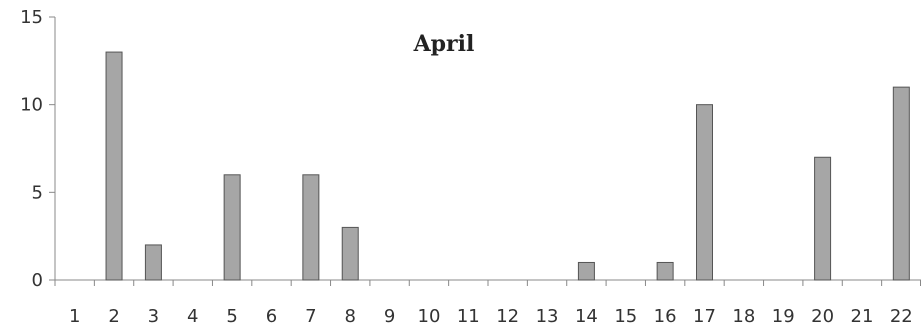 This screenshot has width=921, height=328. Describe the element at coordinates (625, 316) in the screenshot. I see `x-tick-label: 15` at that location.